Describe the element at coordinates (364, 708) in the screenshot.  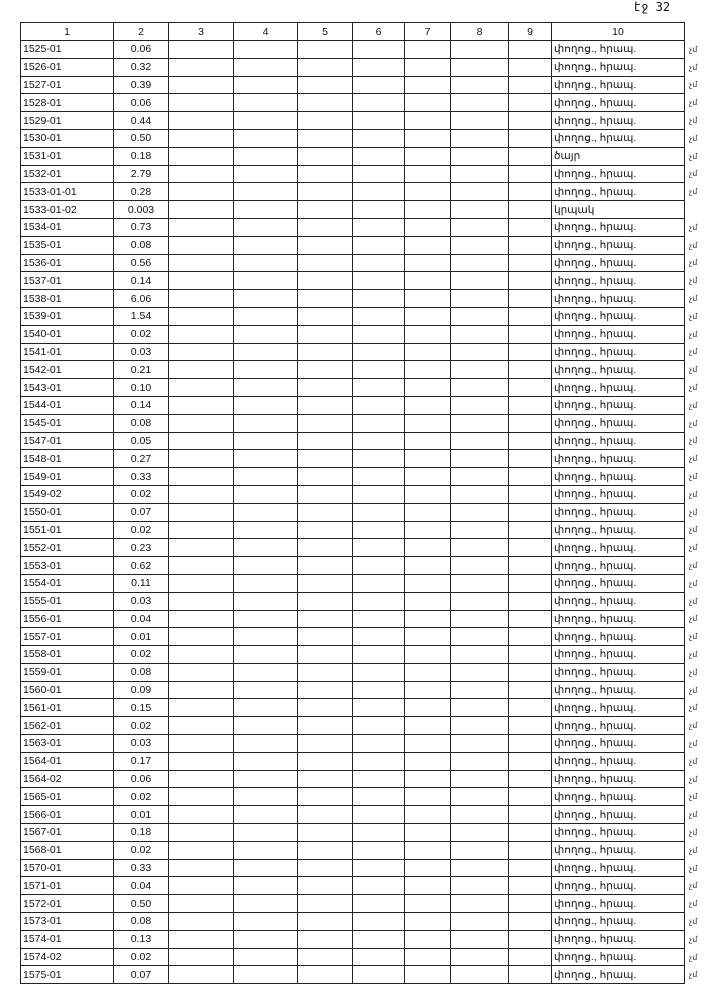
I see `table-row: 1561-01 0.15 փողոց., հրապ. չմ` at that location.